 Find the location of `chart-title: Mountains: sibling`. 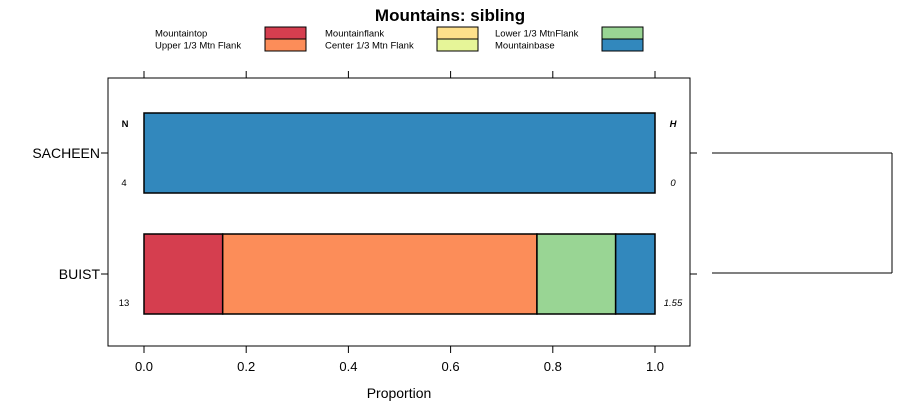

chart-title: Mountains: sibling is located at coordinates (450, 15).